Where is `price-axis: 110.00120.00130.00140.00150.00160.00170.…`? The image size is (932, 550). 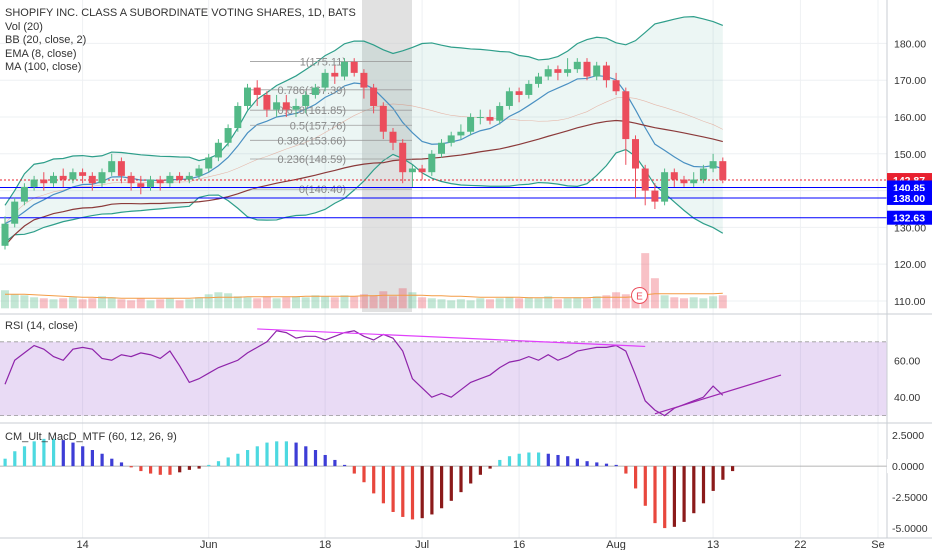
price-axis: 110.00120.00130.00140.00150.00160.00170.… is located at coordinates (907, 269).